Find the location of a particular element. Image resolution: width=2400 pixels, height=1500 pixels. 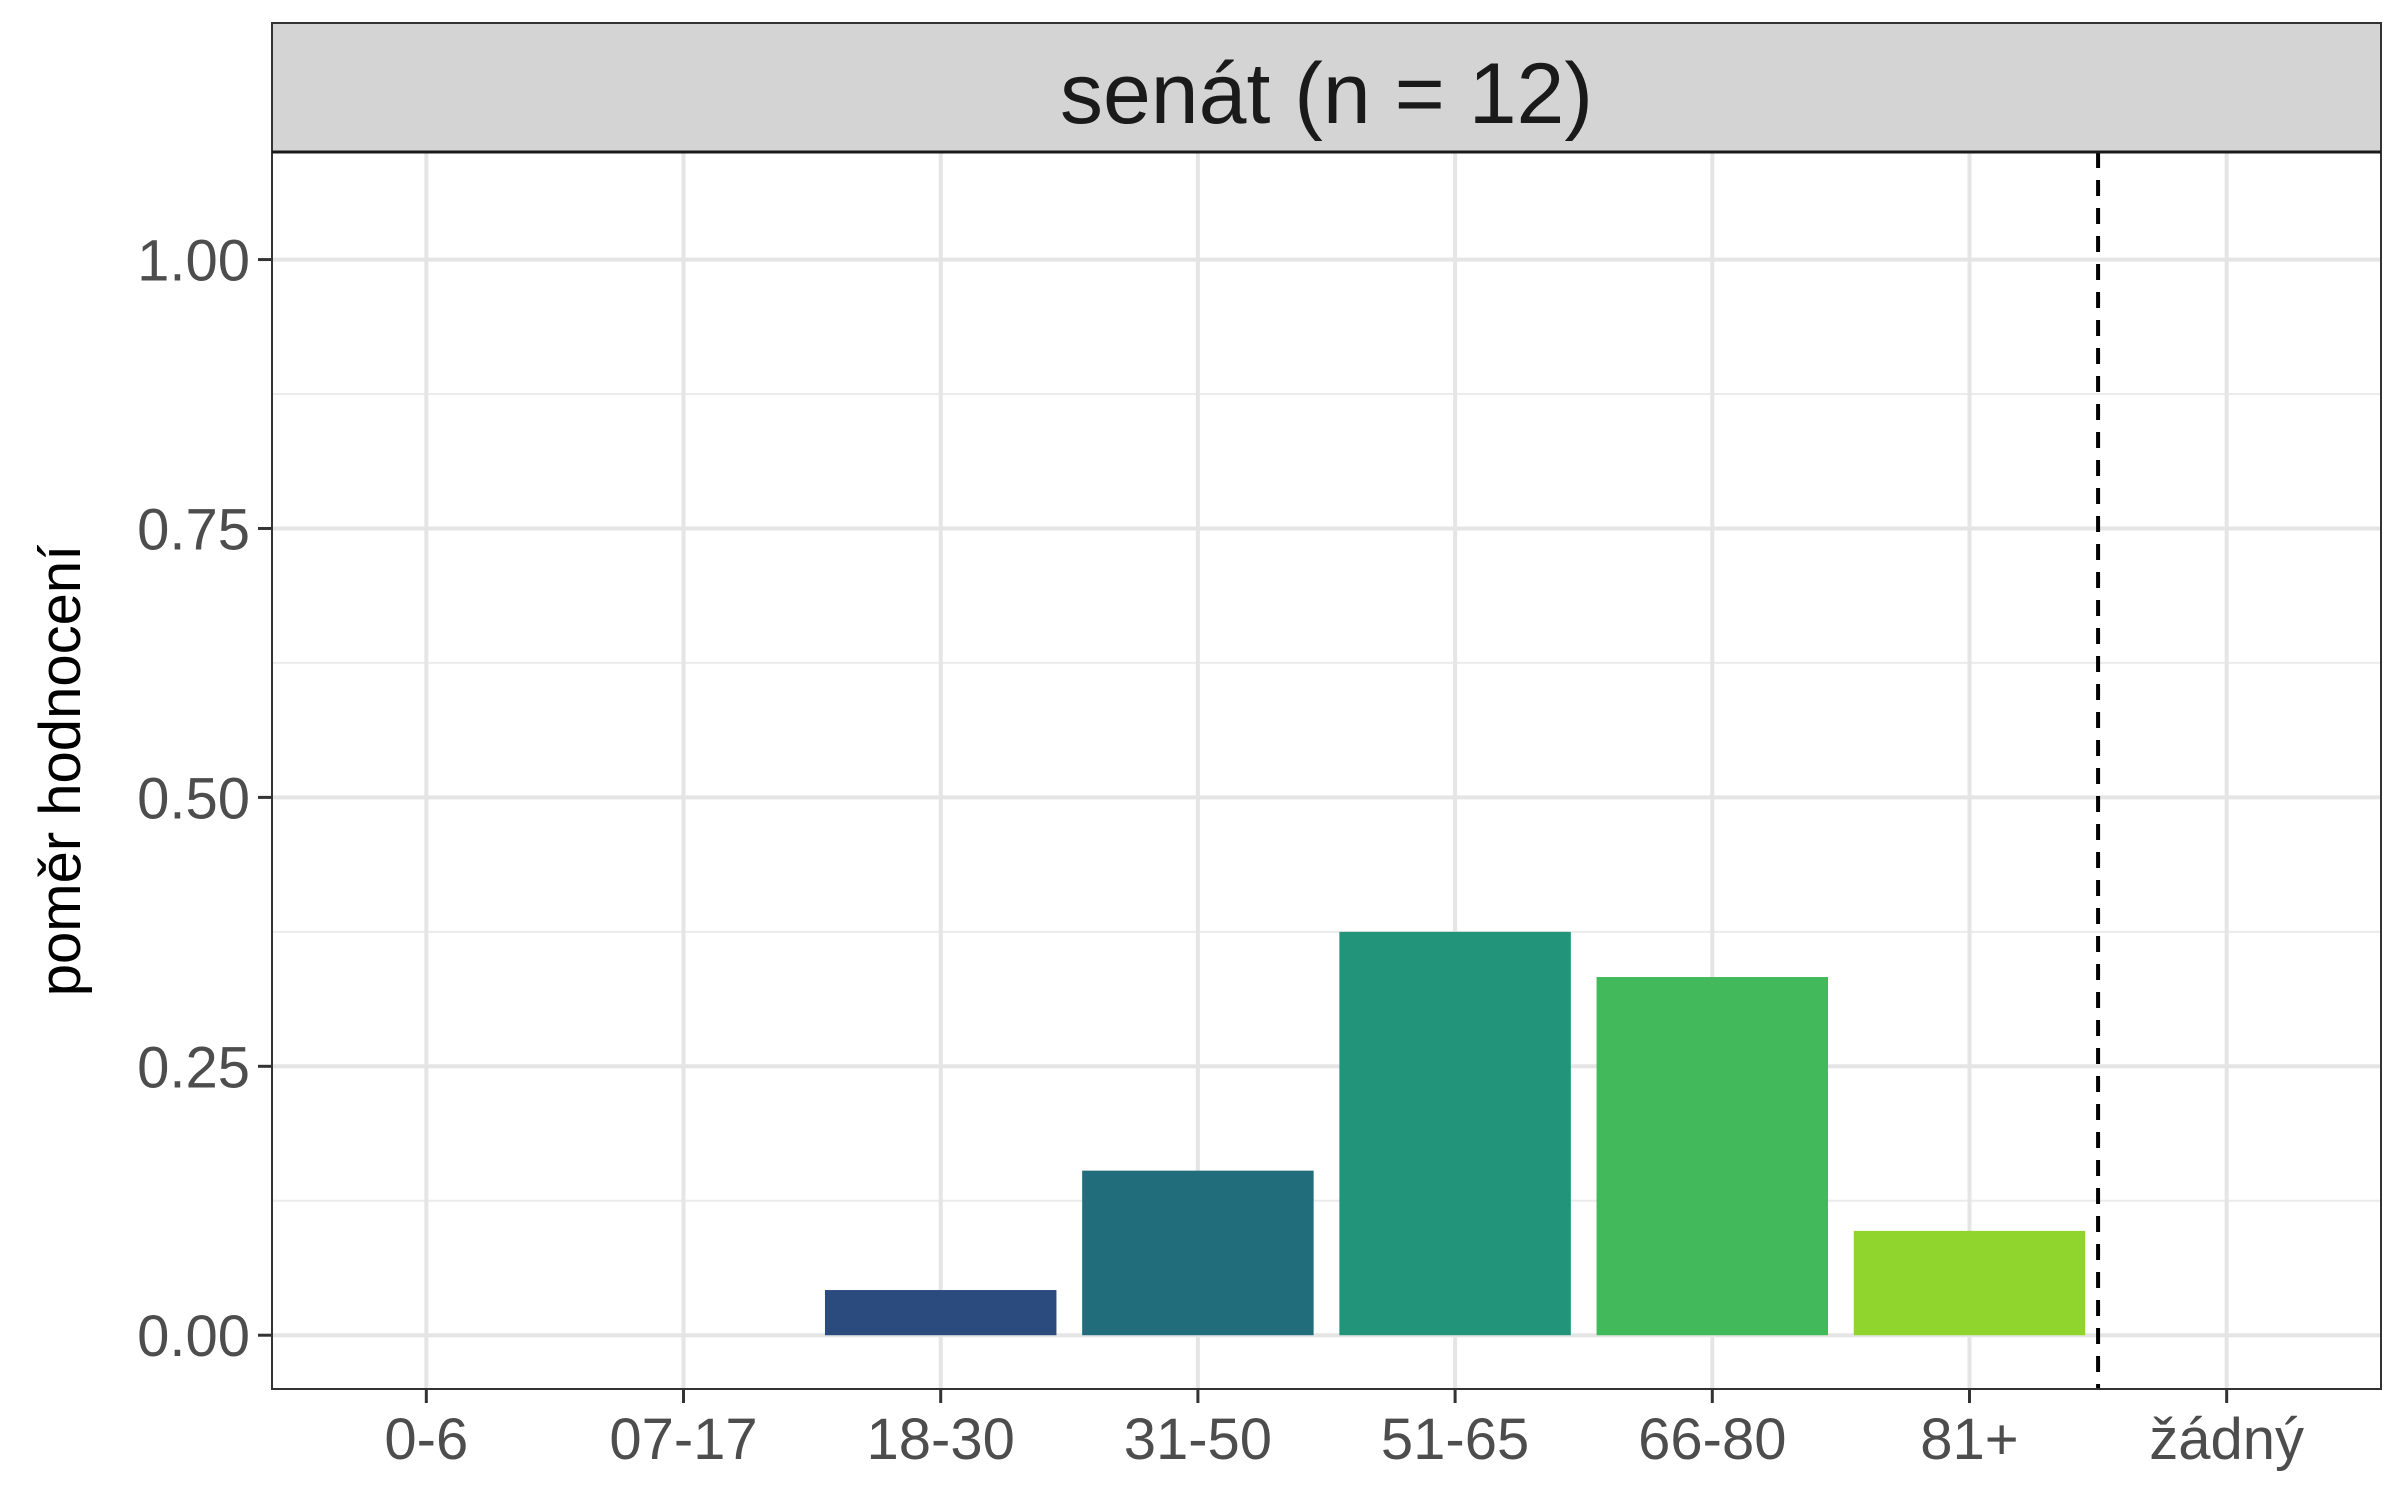

x-tick-label: 51-65 is located at coordinates (1455, 1439).